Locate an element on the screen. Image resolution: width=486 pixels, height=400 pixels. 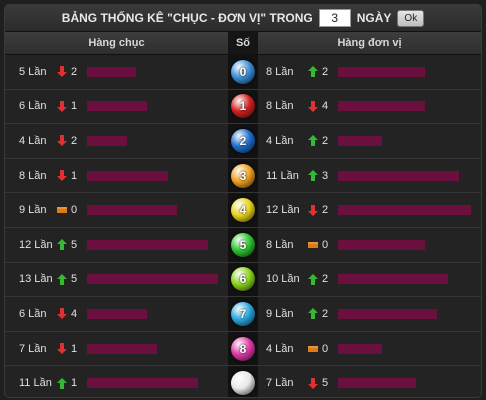
digit-ball: 6 is located at coordinates (243, 279).